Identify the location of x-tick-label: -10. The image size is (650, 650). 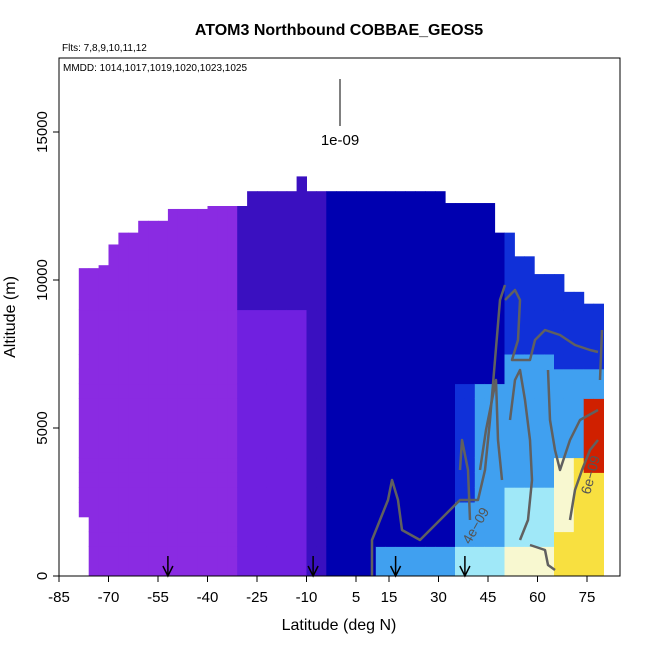
(307, 597).